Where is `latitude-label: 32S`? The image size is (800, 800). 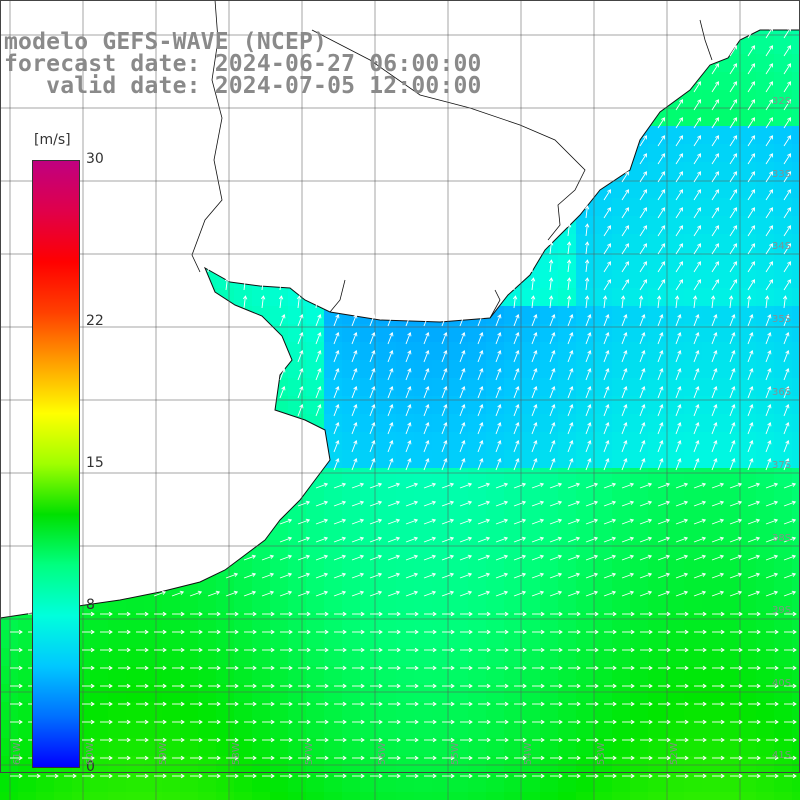 latitude-label: 32S is located at coordinates (782, 101).